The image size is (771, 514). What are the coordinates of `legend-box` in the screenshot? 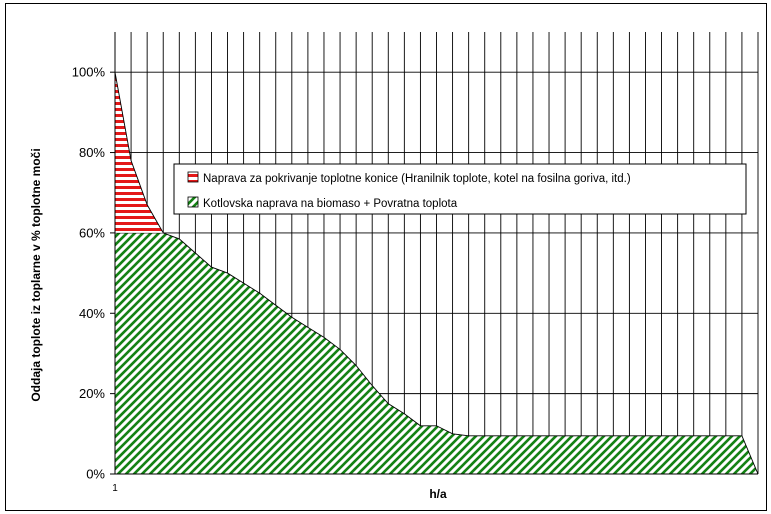 It's located at (460, 189).